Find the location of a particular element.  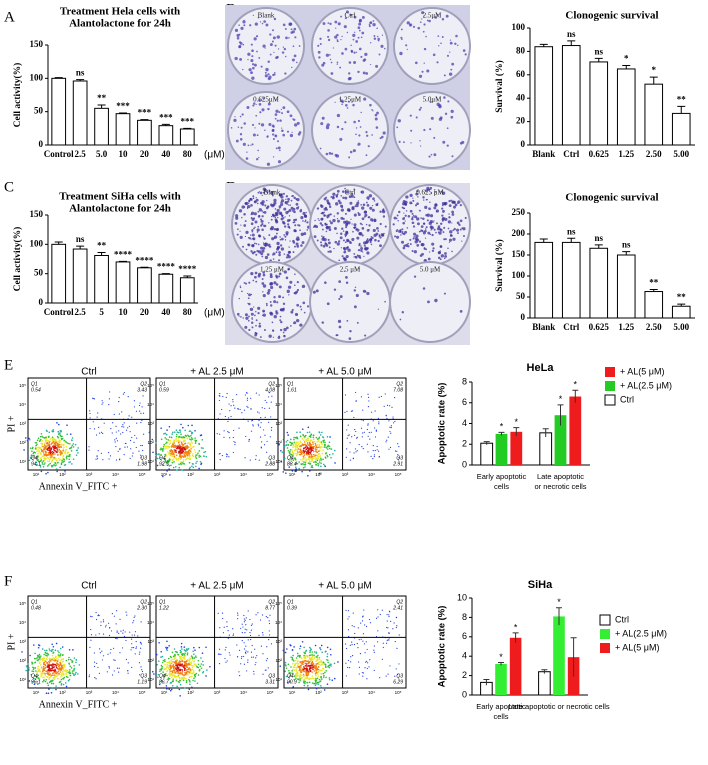

quadrant-value: 96.1 is located at coordinates (36, 682).